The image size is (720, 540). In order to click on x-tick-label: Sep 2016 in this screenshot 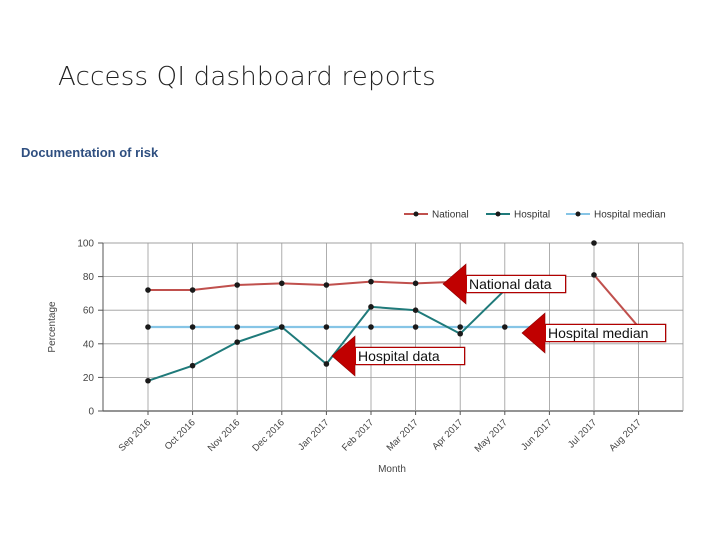, I will do `click(135, 435)`.